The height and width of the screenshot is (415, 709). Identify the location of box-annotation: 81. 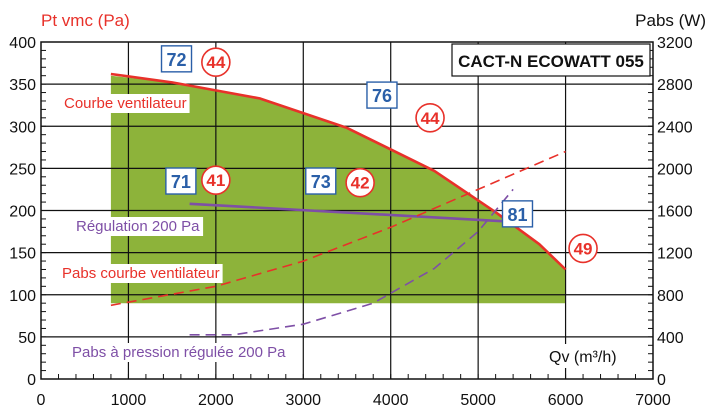
(517, 215).